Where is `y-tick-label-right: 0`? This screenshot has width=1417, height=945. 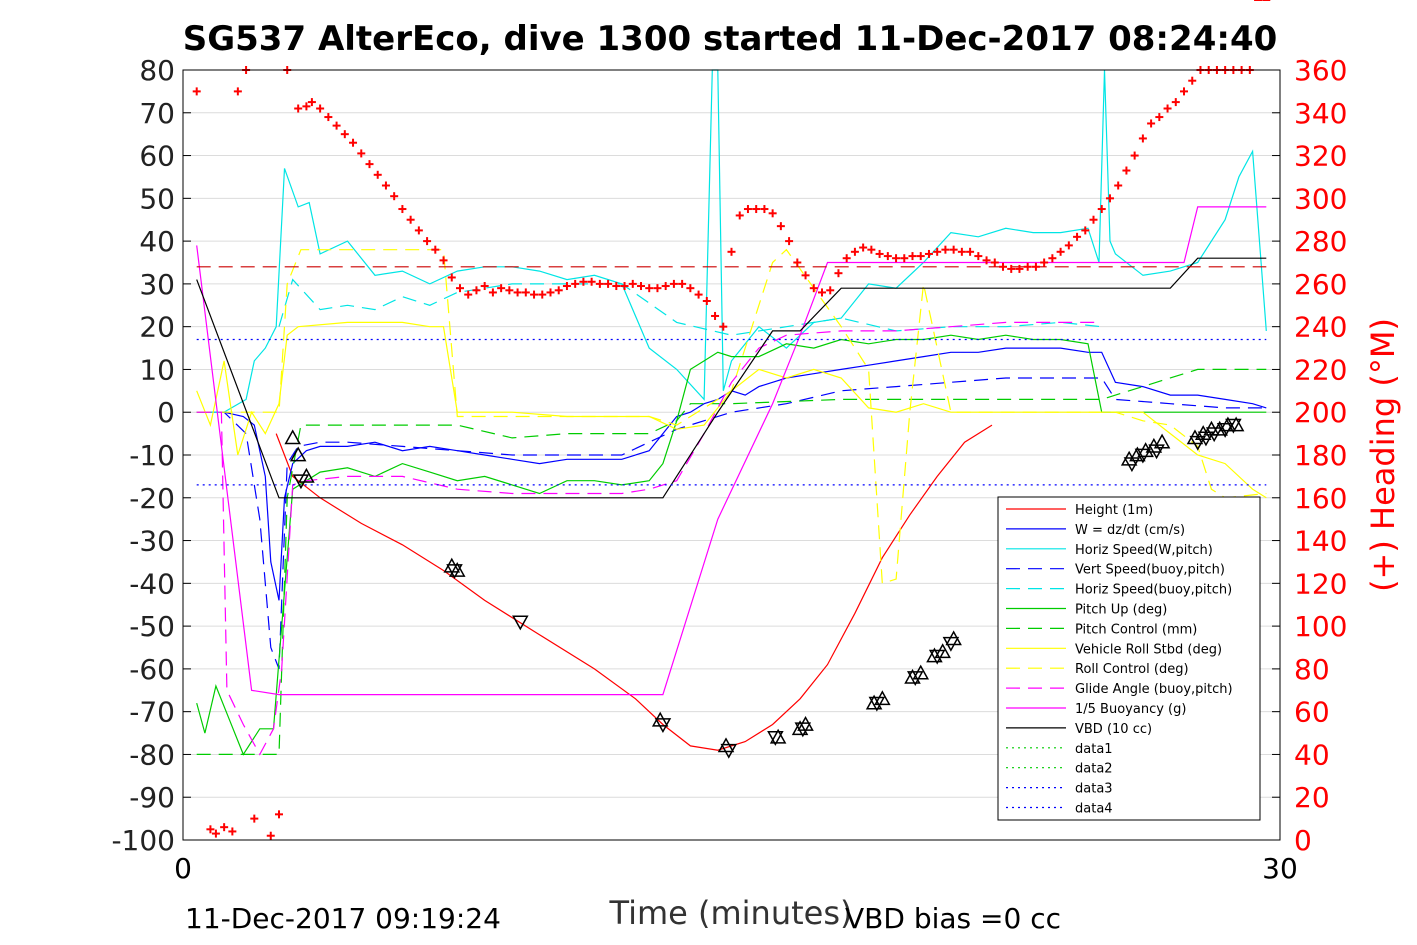
y-tick-label-right: 0 is located at coordinates (1303, 840).